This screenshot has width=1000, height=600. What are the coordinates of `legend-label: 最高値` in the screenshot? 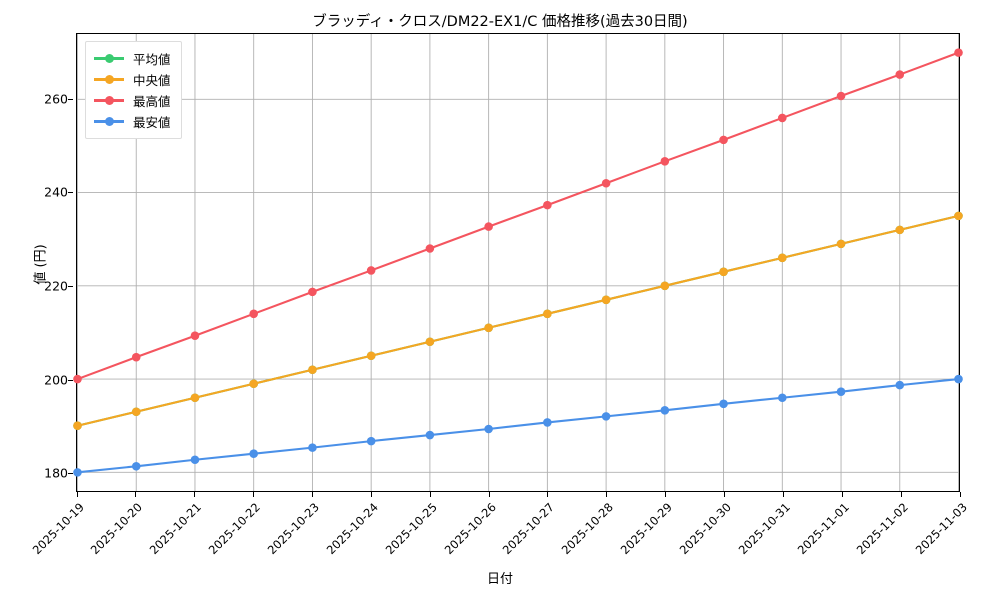 It's located at (152, 101).